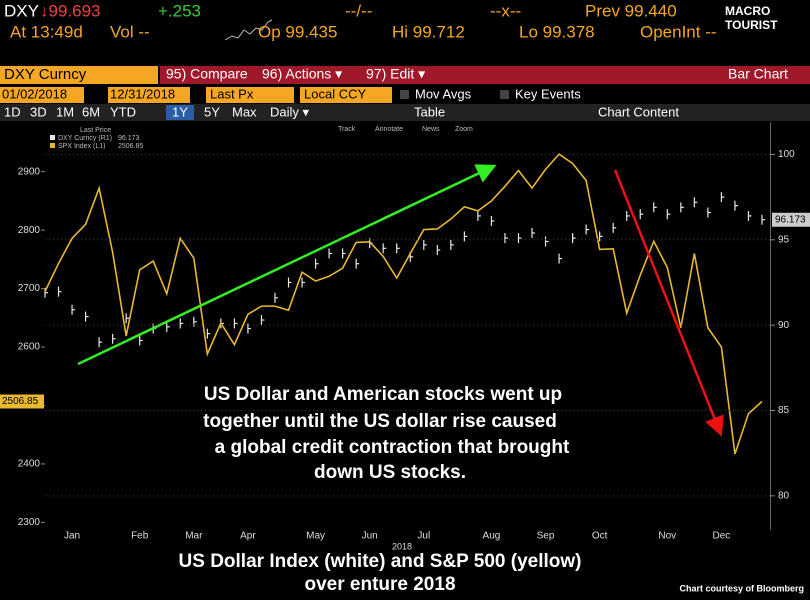  Describe the element at coordinates (130, 146) in the screenshot. I see `legend-value: 2506.85` at that location.